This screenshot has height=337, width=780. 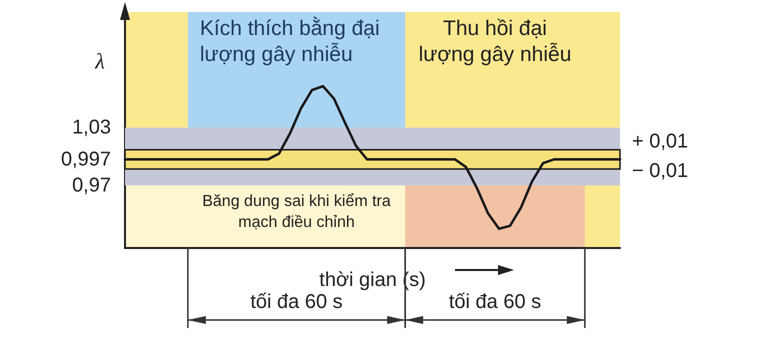 I want to click on y-tick-label: 0,97, so click(x=91, y=185).